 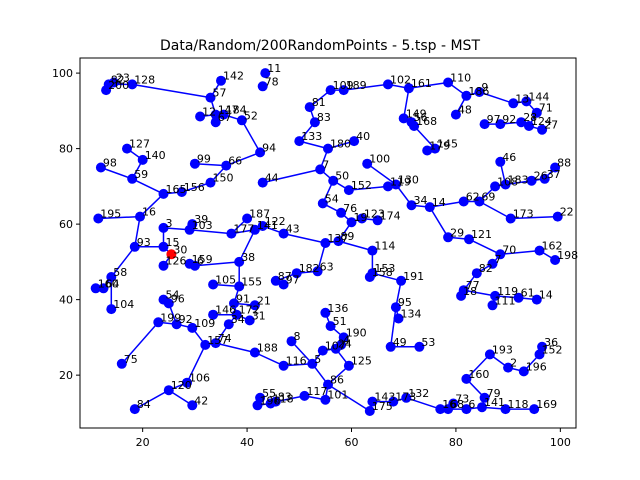 What do you see at coordinates (518, 180) in the screenshot?
I see `point-label: 183` at bounding box center [518, 180].